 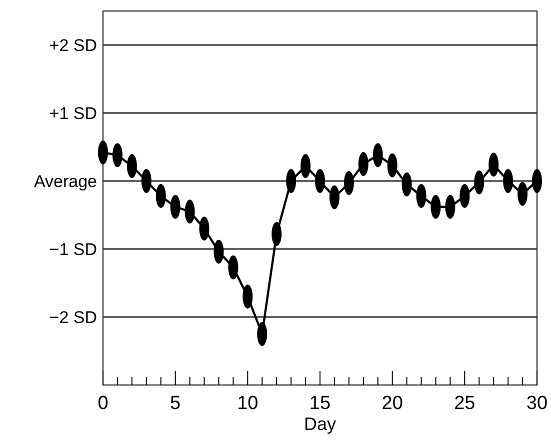 What do you see at coordinates (175, 403) in the screenshot?
I see `x-tick-label: 5` at bounding box center [175, 403].